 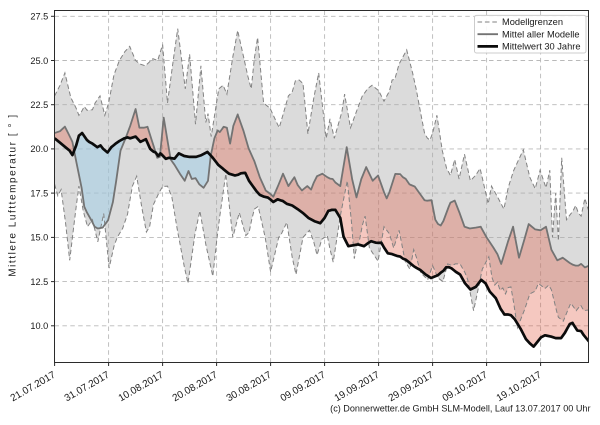 What do you see at coordinates (39, 105) in the screenshot?
I see `svg-text: 22.5` at bounding box center [39, 105].